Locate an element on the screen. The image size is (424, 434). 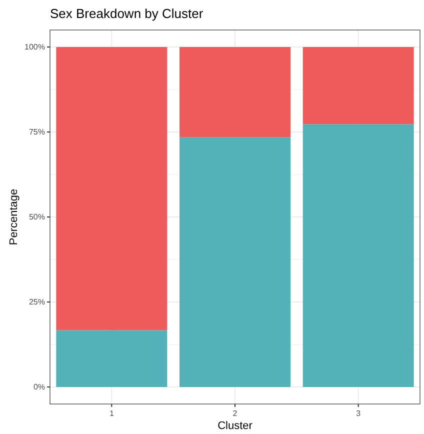
y-tick-label: 100% is located at coordinates (34, 47).